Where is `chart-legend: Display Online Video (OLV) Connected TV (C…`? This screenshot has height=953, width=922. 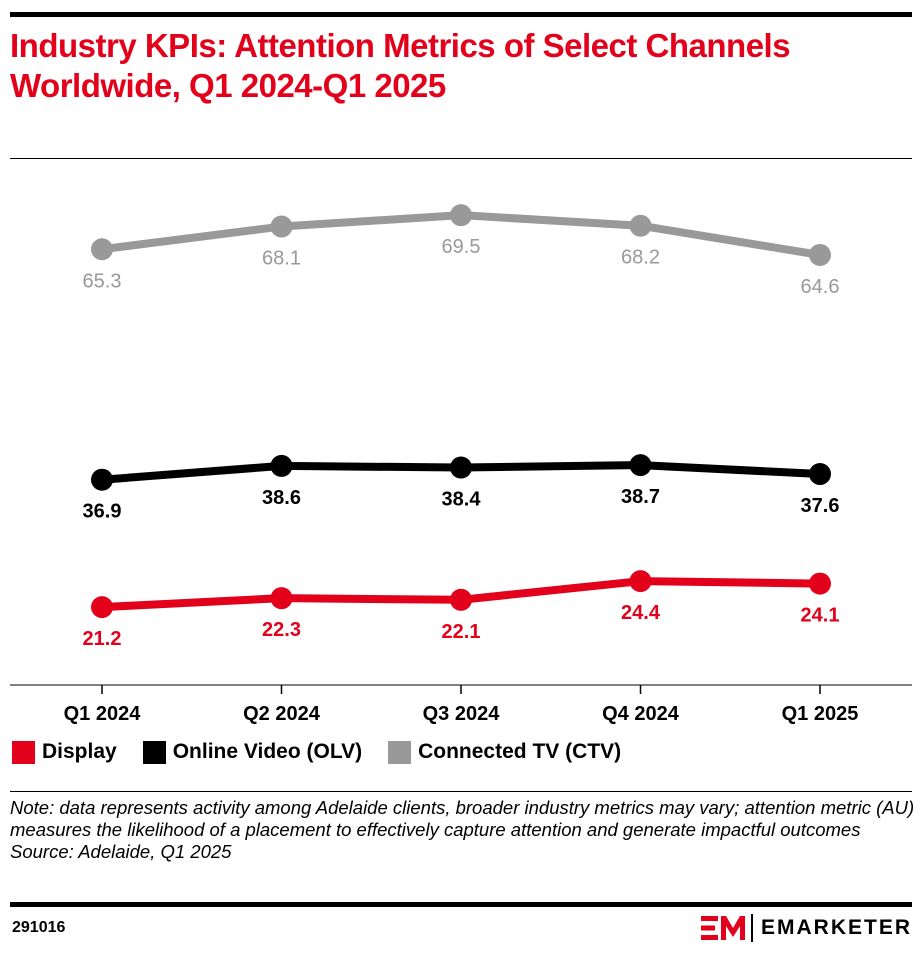
chart-legend: Display Online Video (OLV) Connected TV (C… is located at coordinates (329, 752).